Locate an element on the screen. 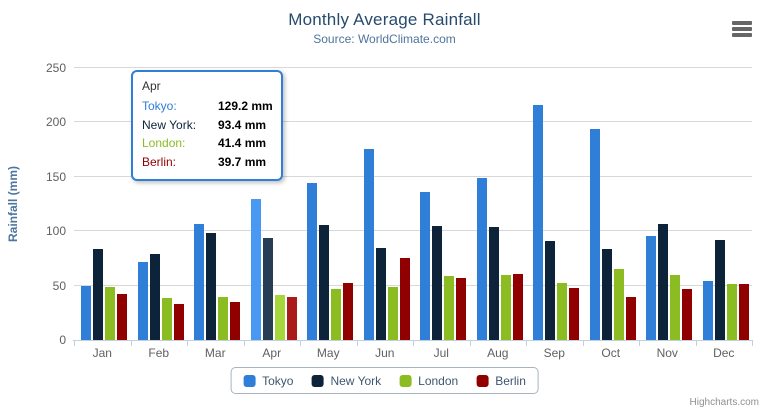  bar-new-york-jan is located at coordinates (98, 294).